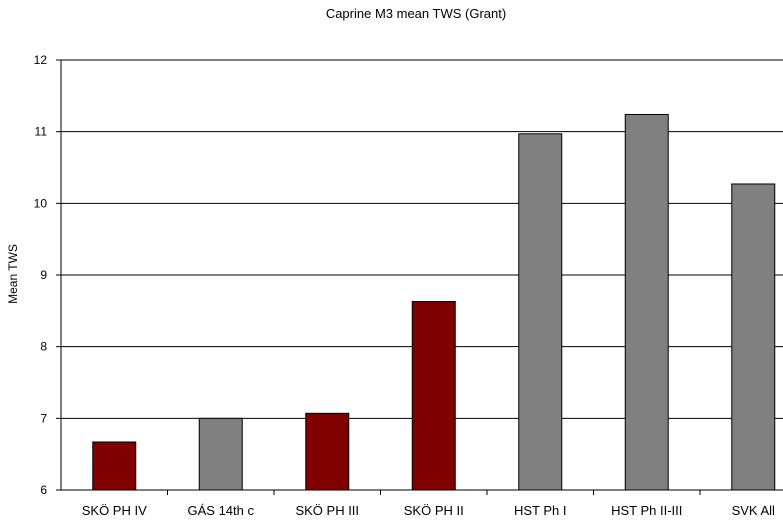 The height and width of the screenshot is (525, 783). I want to click on y-tick-label: 9, so click(43, 275).